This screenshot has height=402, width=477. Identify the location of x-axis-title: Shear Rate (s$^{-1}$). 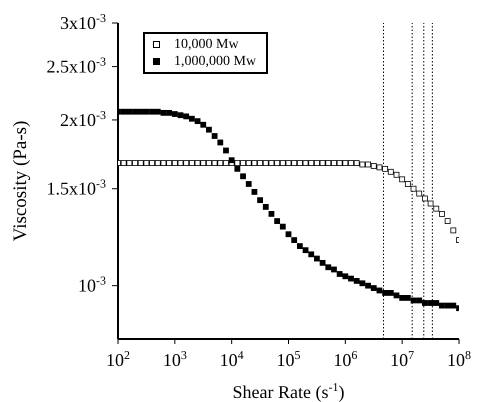
(288, 391).